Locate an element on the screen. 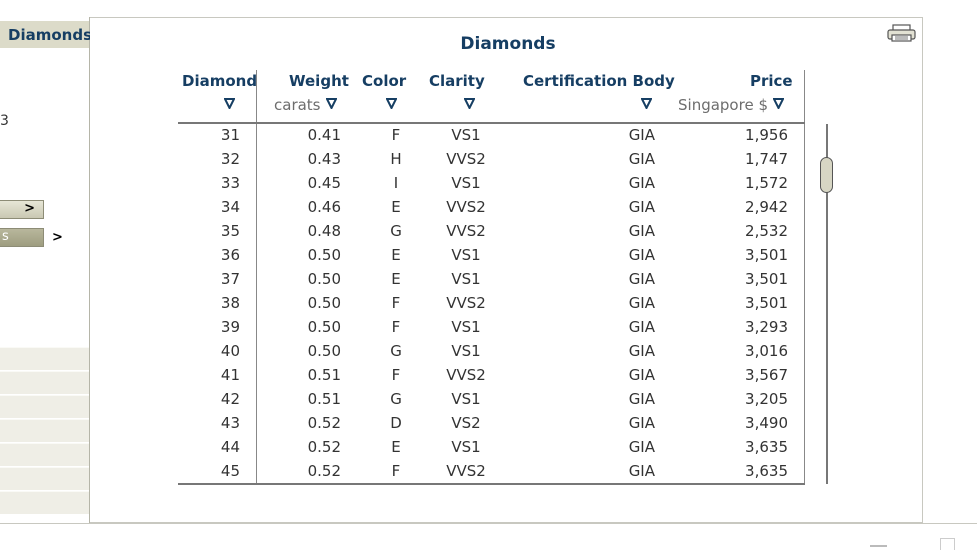 This screenshot has width=977, height=550. cell-price: 2,532 is located at coordinates (766, 231).